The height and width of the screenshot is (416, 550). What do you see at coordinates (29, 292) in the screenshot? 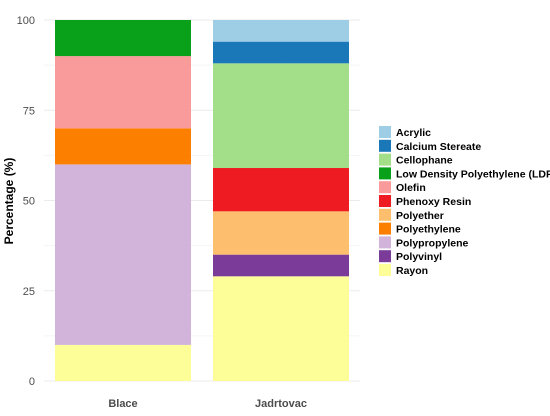
I see `y-tick-label: 25` at bounding box center [29, 292].